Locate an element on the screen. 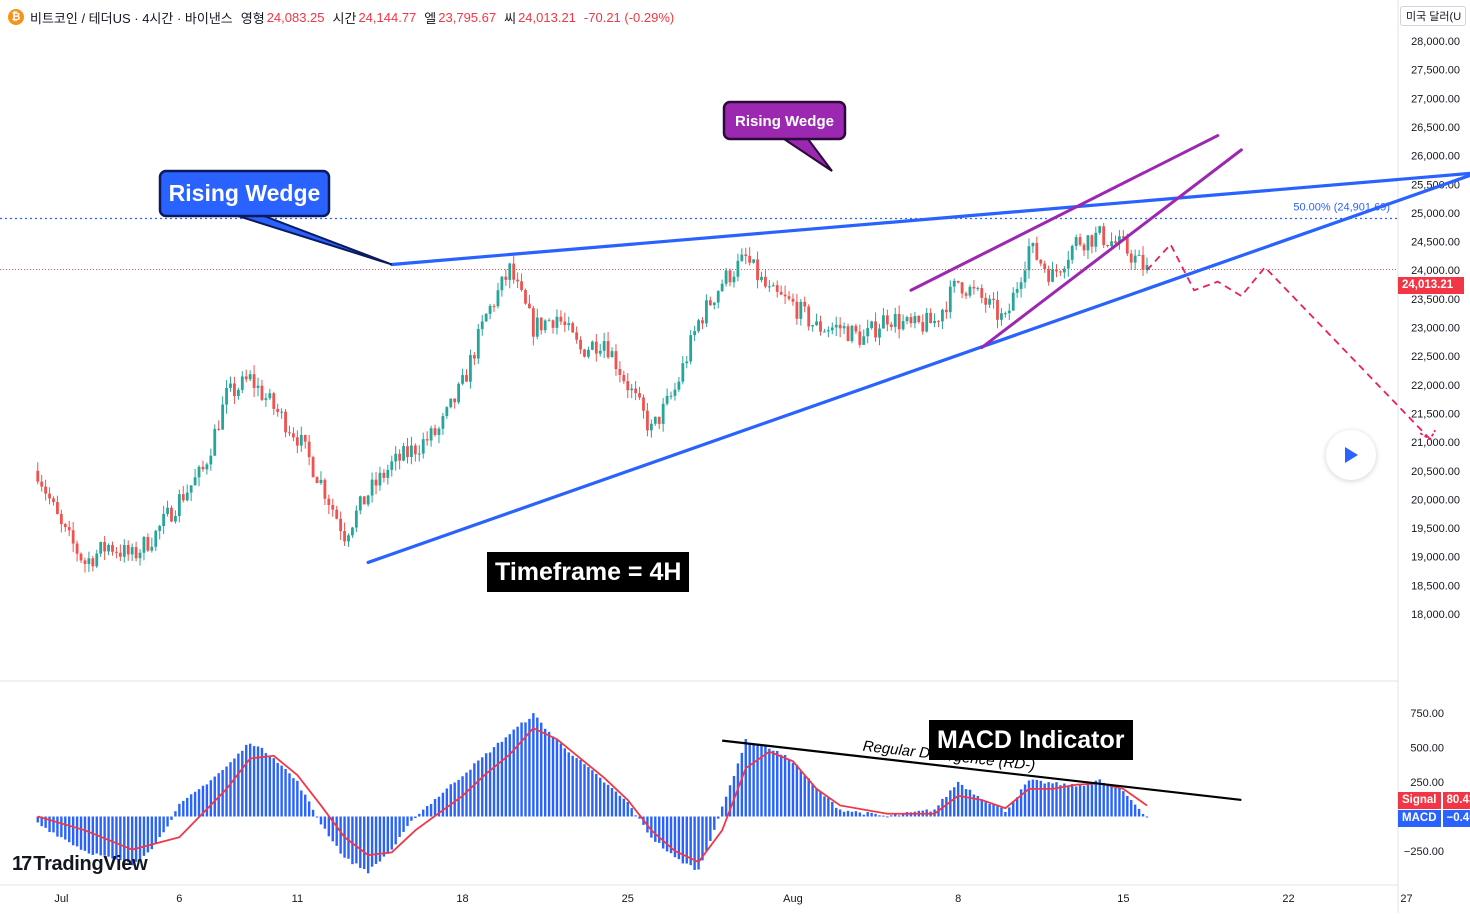 The width and height of the screenshot is (1470, 918). tradingview-mark-icon: 17 is located at coordinates (21, 864).